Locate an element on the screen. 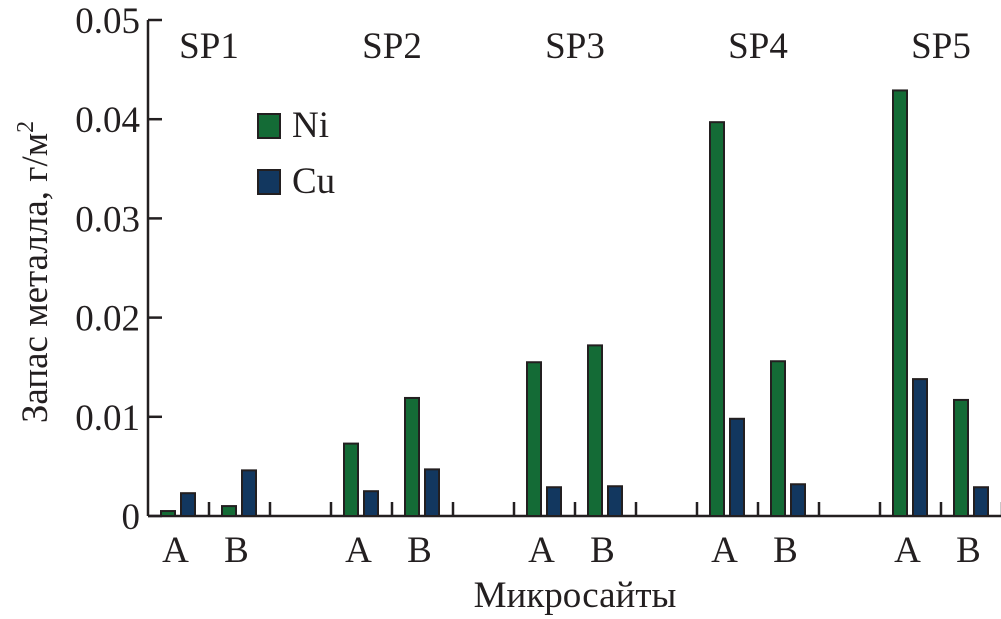 The height and width of the screenshot is (619, 1001). bar-ni-sp5-a is located at coordinates (900, 303).